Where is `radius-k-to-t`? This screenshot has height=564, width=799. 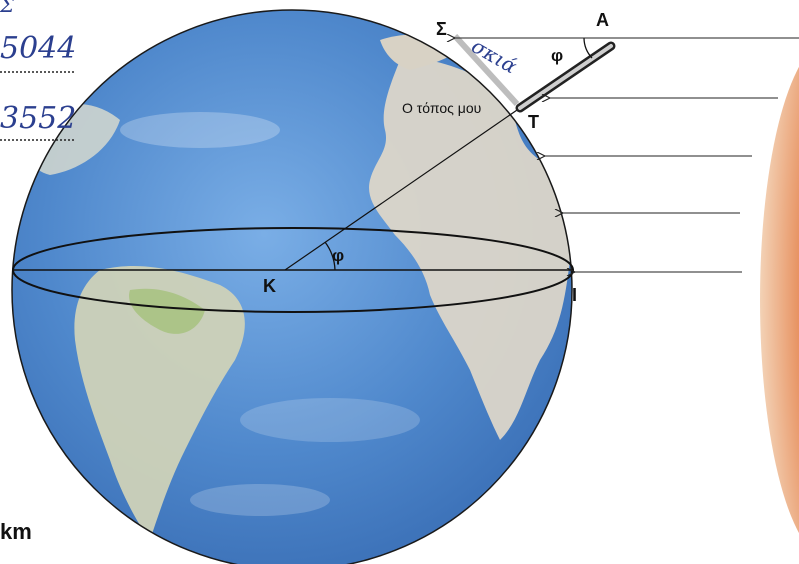
radius-k-to-t is located at coordinates (402, 189).